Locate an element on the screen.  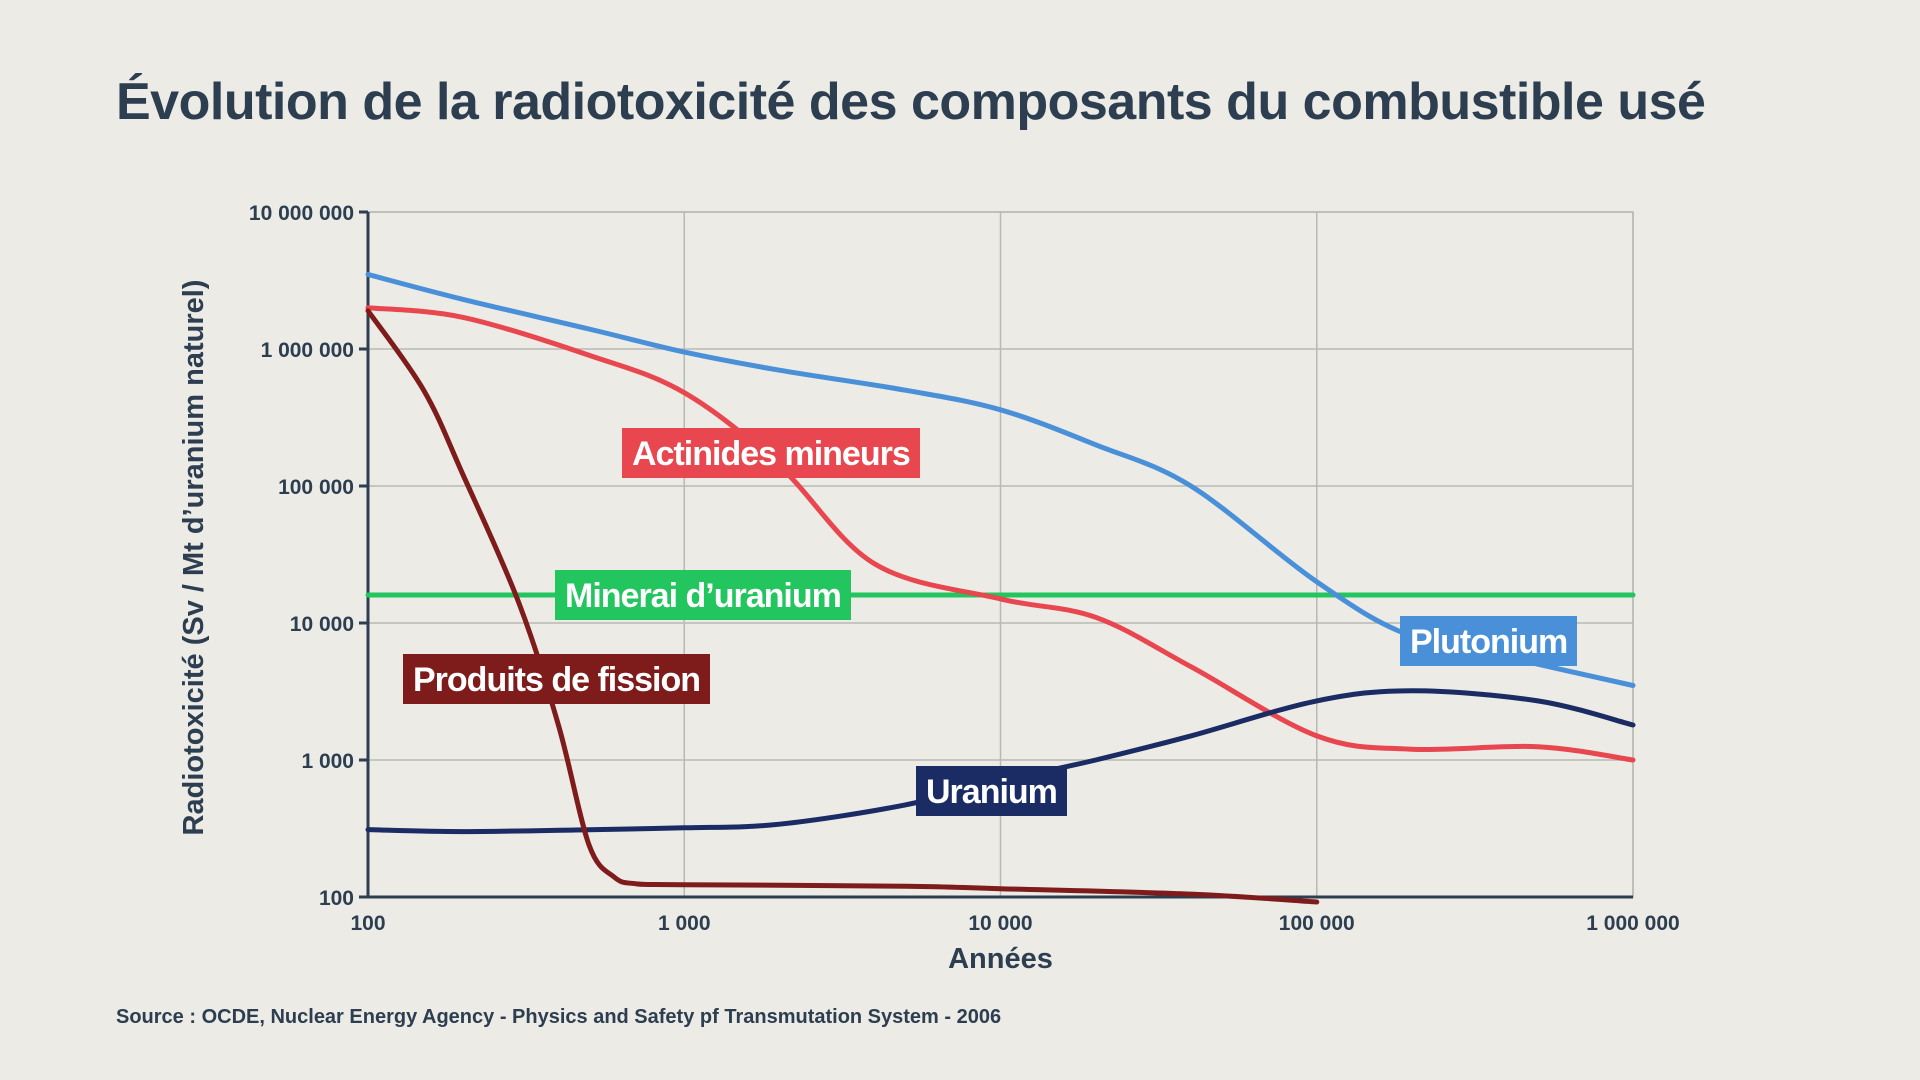
series-label-actinides-mineurs: Actinides mineurs is located at coordinates (771, 453).